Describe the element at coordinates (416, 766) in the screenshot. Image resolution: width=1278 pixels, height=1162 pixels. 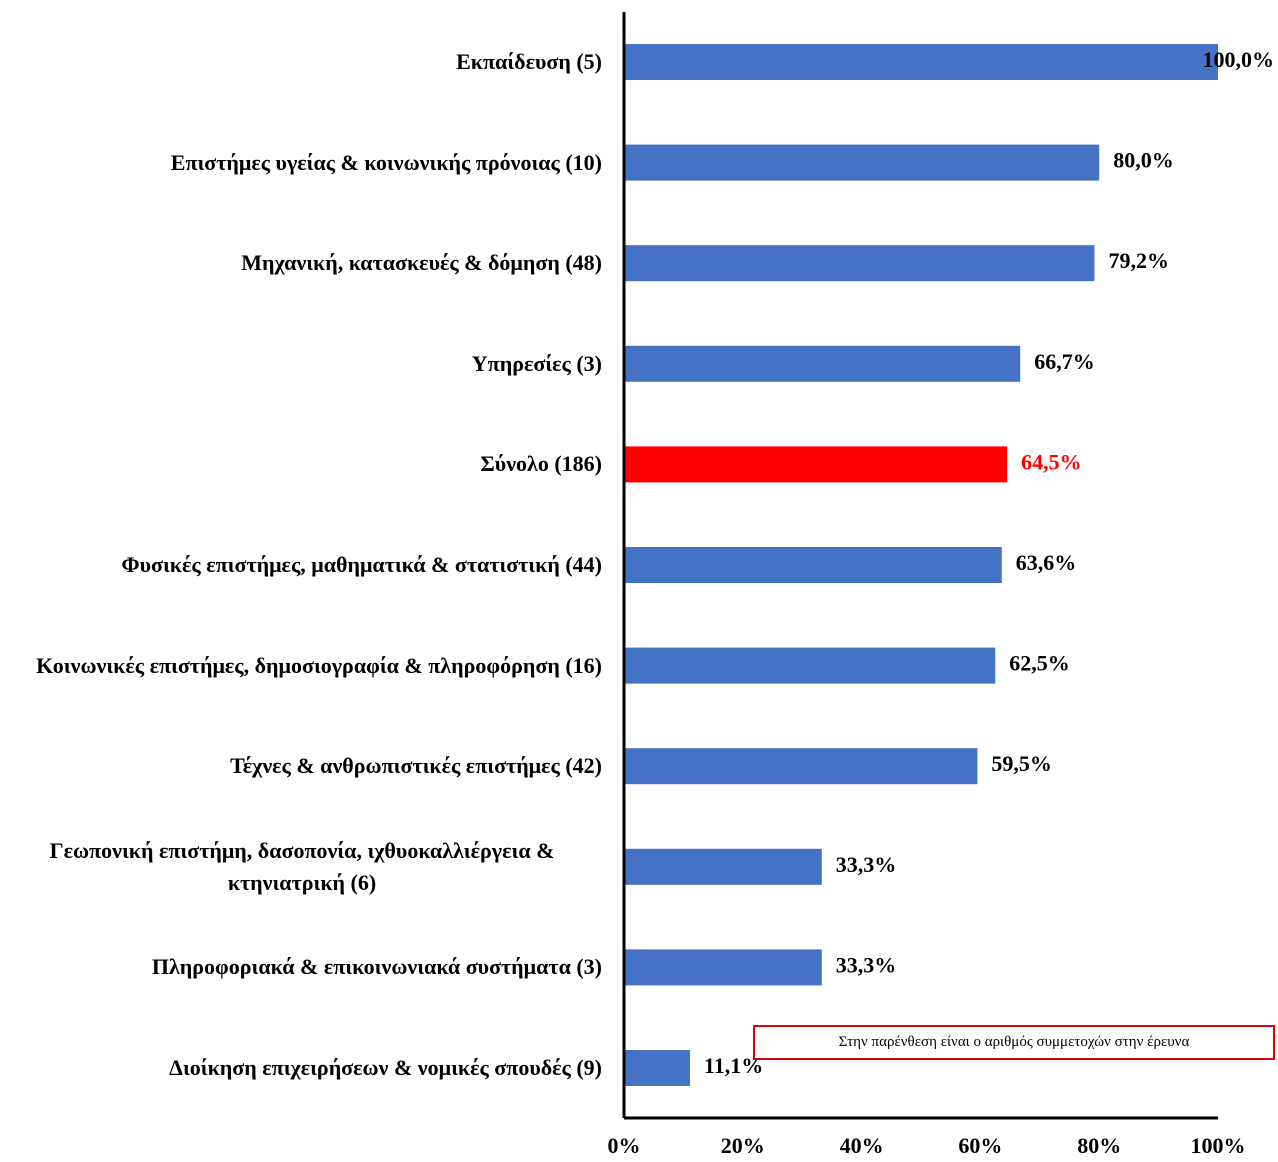
I see `category-label: Τέχνες & ανθρωπιστικές επιστήμες (42)` at that location.